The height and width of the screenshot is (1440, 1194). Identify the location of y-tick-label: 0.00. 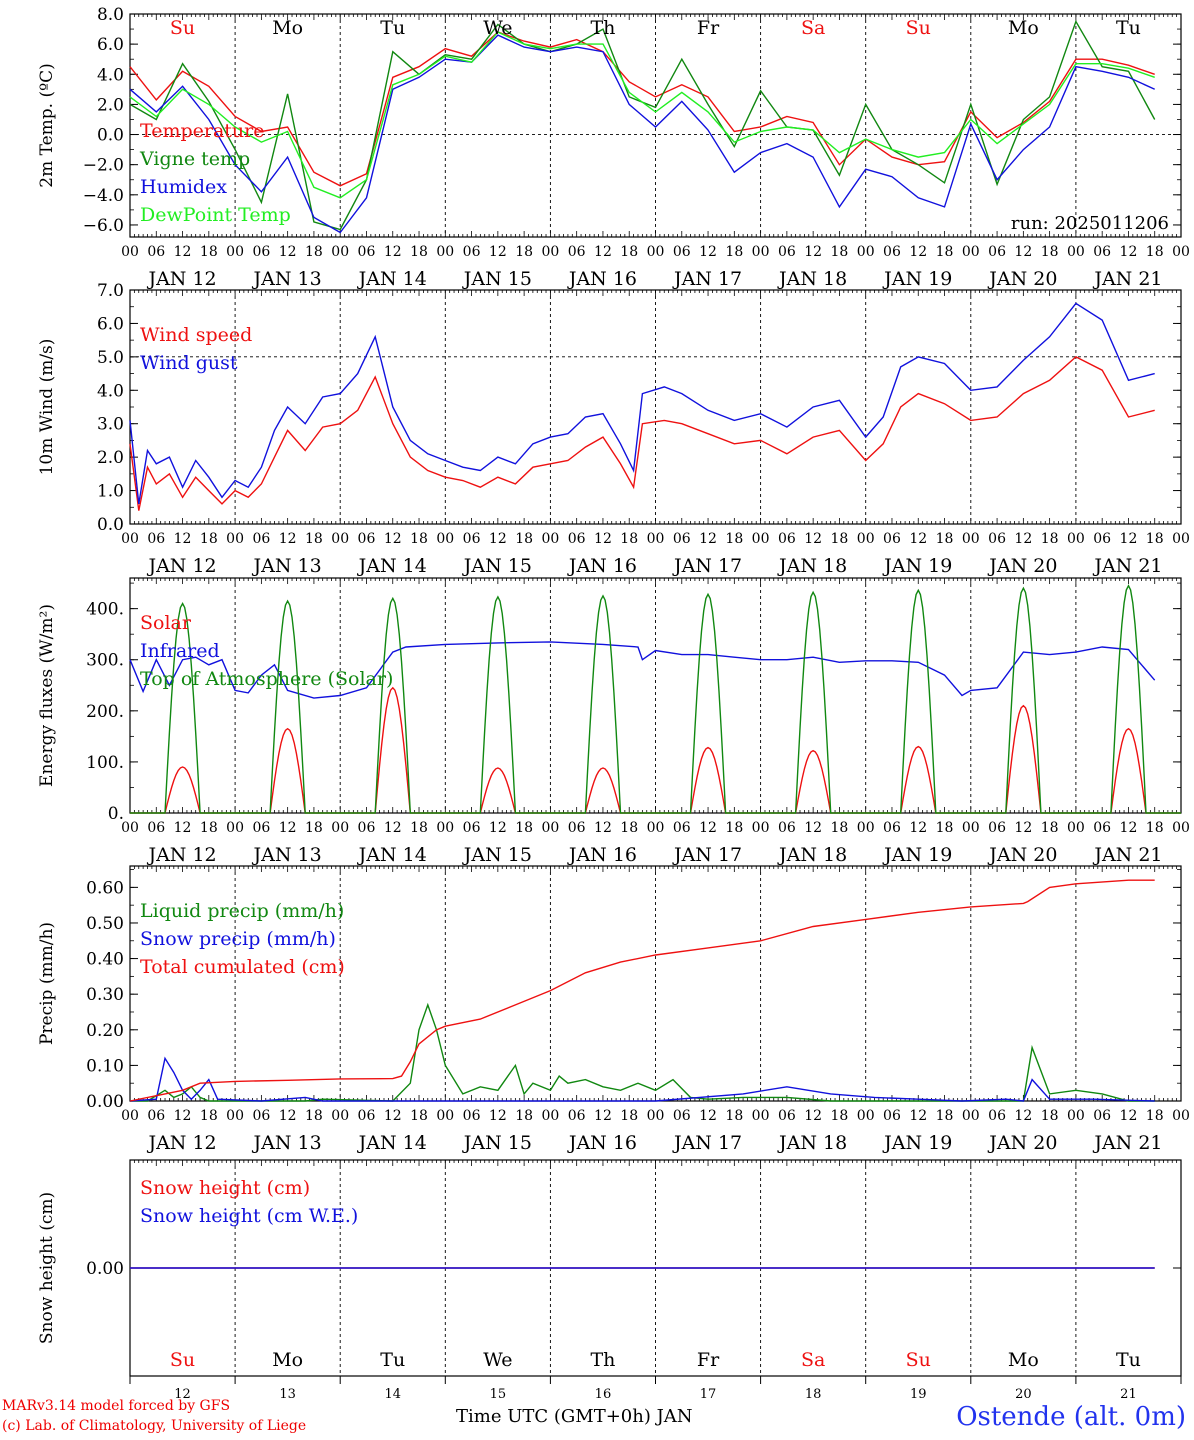
(105, 1102).